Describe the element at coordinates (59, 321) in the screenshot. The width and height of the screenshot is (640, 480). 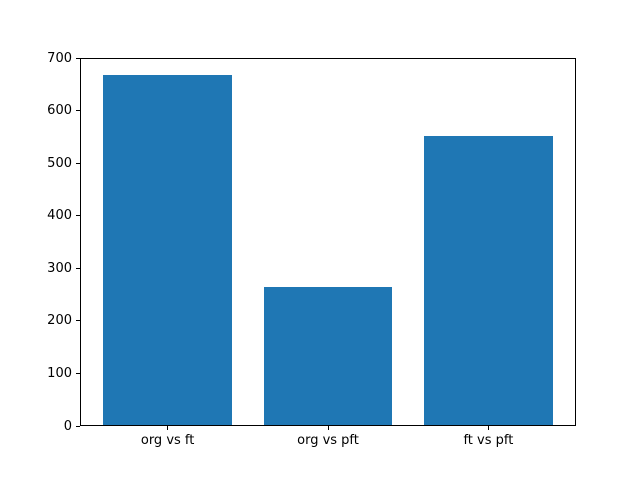
I see `y-tick-label: 200` at that location.